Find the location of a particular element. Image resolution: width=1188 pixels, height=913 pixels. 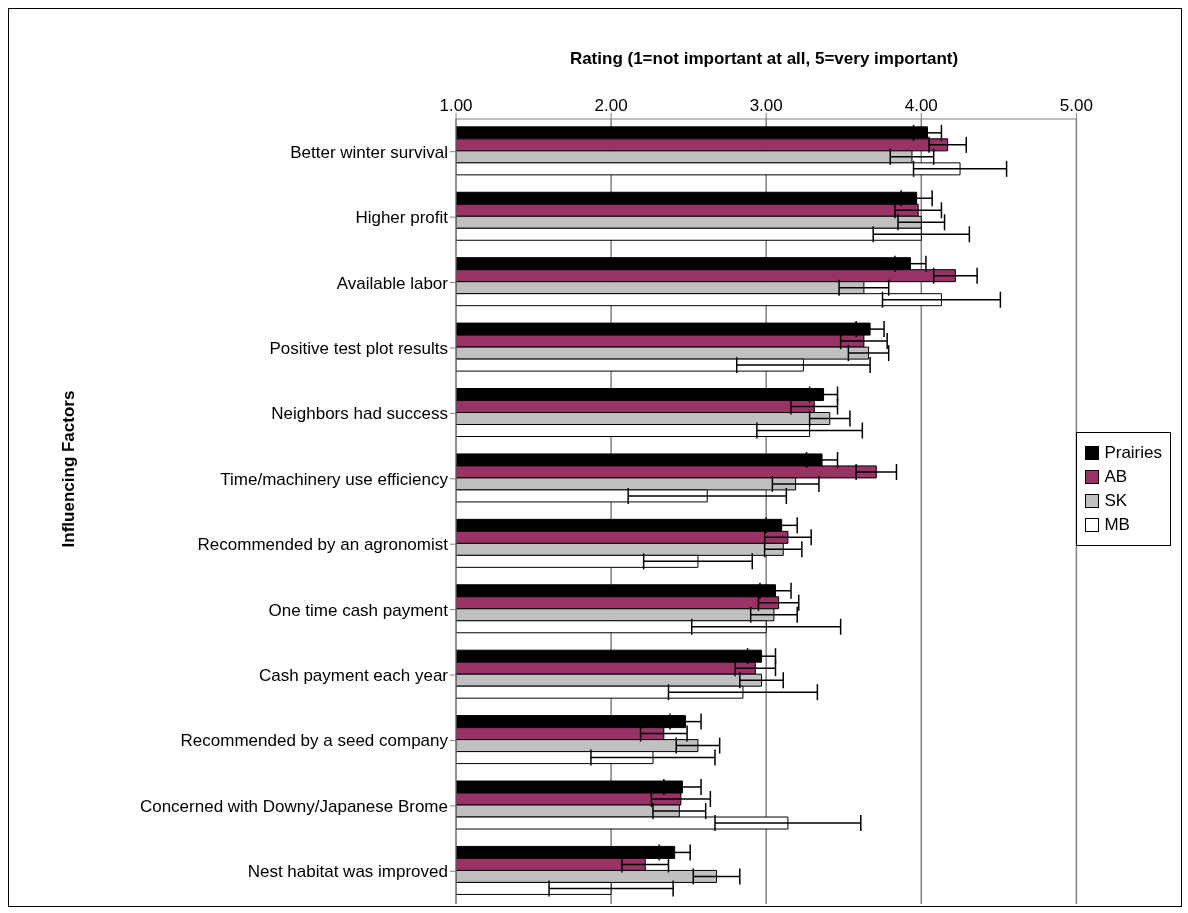

y-tick-label: Positive test plot results is located at coordinates (358, 348).